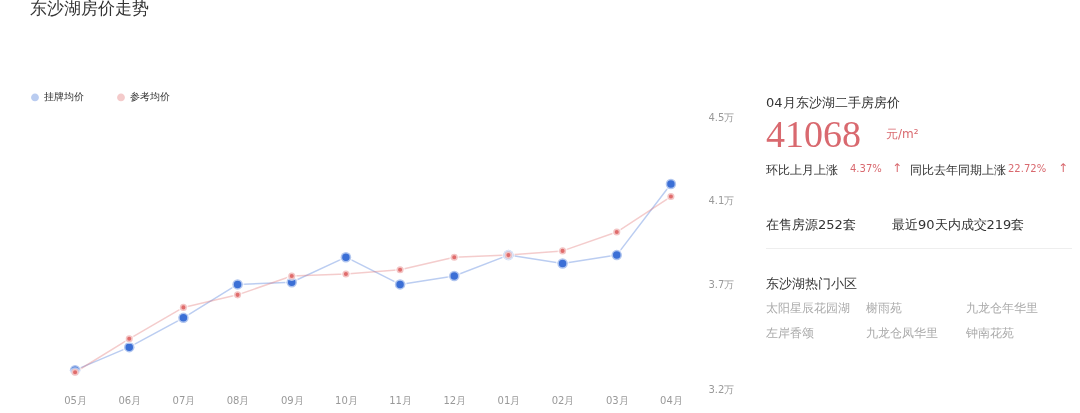  What do you see at coordinates (884, 308) in the screenshot?
I see `text: 榭雨苑` at bounding box center [884, 308].